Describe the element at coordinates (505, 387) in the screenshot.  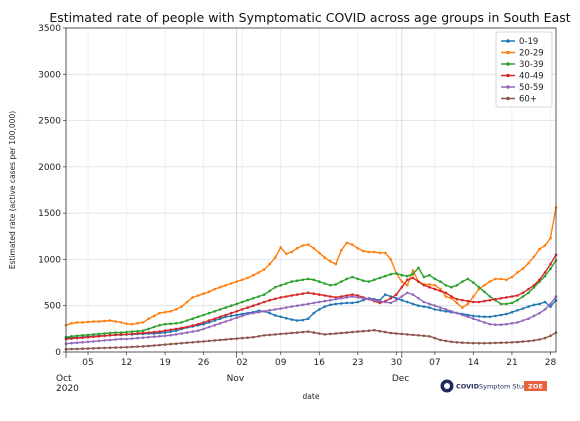
I see `logo-suffix: Symptom Study` at that location.